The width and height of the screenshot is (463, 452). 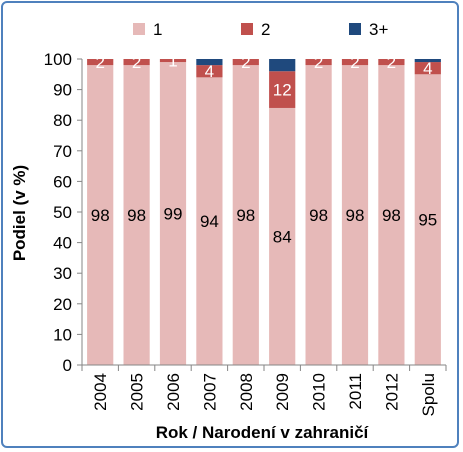 I want to click on bar-1-2012, so click(x=391, y=215).